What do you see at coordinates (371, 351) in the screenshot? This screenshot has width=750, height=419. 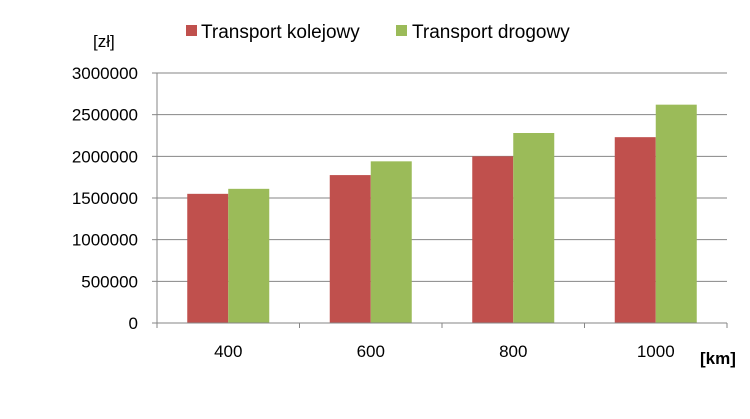 I see `x-tick-label: 600` at bounding box center [371, 351].